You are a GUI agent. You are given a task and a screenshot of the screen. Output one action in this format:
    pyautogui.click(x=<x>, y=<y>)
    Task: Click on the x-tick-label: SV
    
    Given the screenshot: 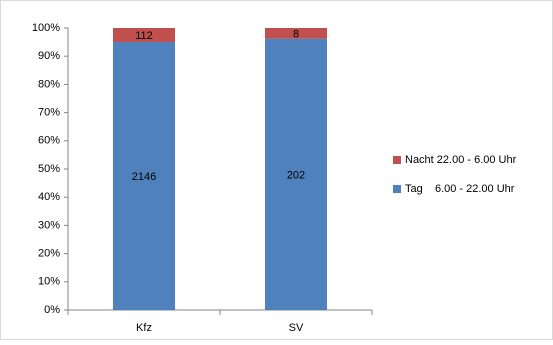 What is the action you would take?
    pyautogui.click(x=296, y=328)
    